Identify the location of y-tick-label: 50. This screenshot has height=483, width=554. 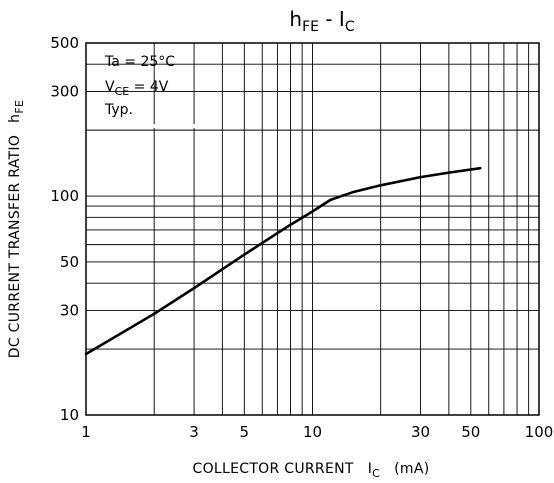
(69, 262).